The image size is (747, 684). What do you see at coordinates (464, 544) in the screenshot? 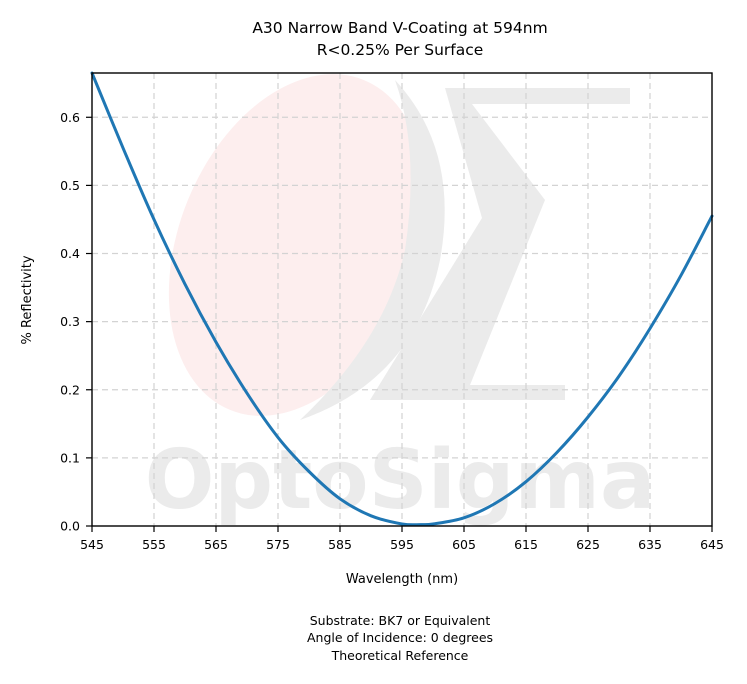
I see `x-tick-label: 605` at bounding box center [464, 544].